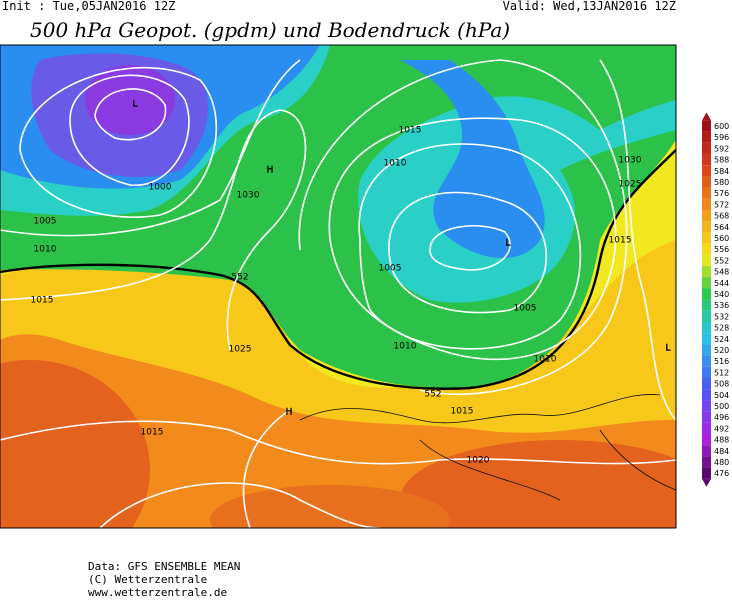  Describe the element at coordinates (721, 372) in the screenshot. I see `legend-label: 512` at that location.